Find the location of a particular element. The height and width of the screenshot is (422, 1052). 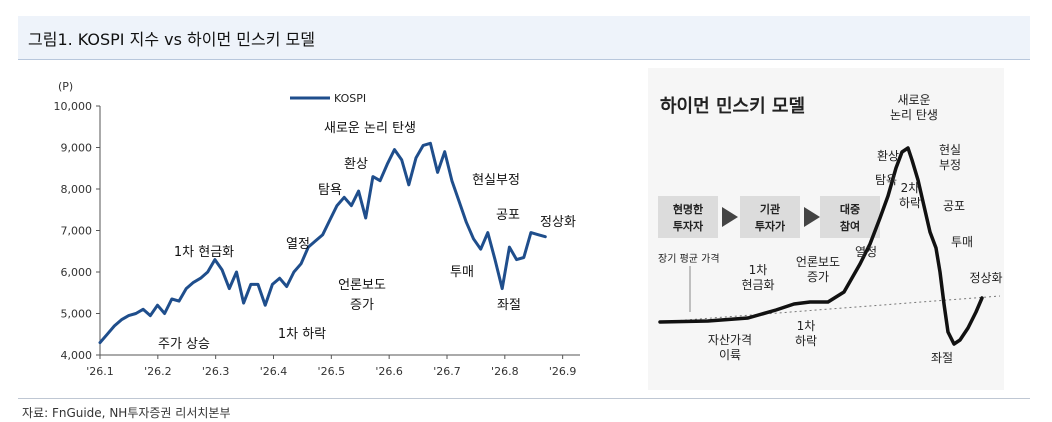

minsky-stage-label: 2차 하락 is located at coordinates (910, 195).